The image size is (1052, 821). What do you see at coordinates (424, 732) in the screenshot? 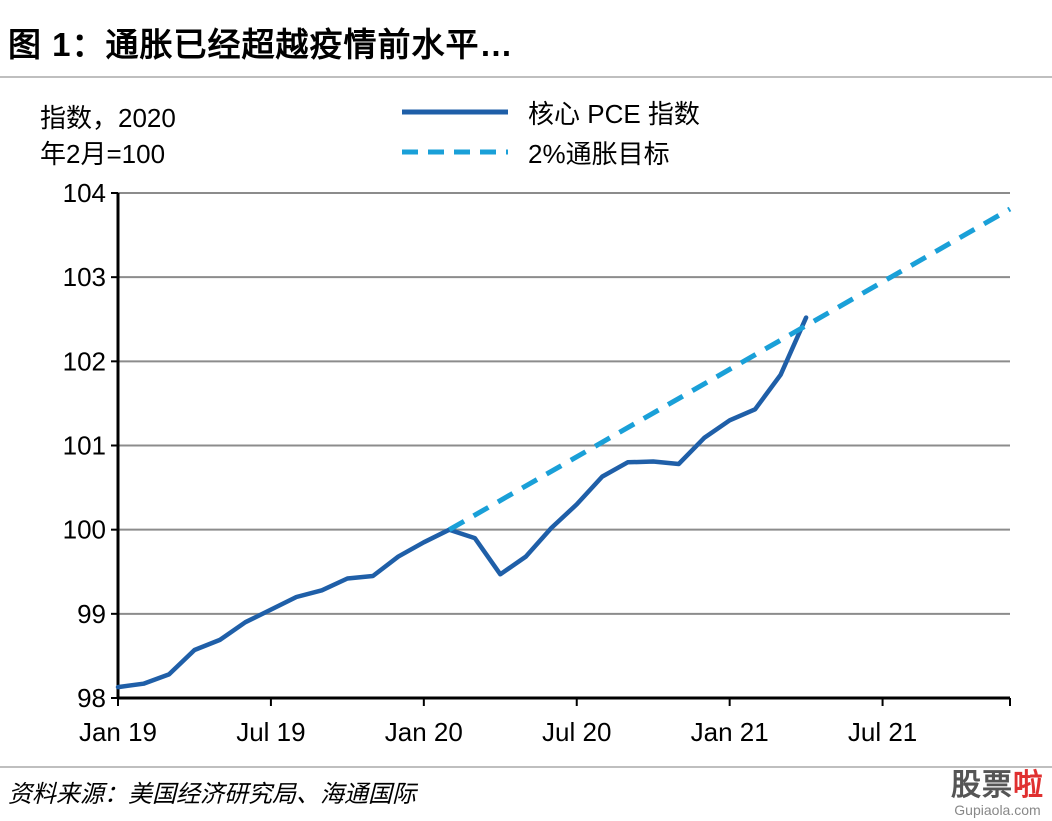
I see `x-tick-label: Jan 20` at bounding box center [424, 732].